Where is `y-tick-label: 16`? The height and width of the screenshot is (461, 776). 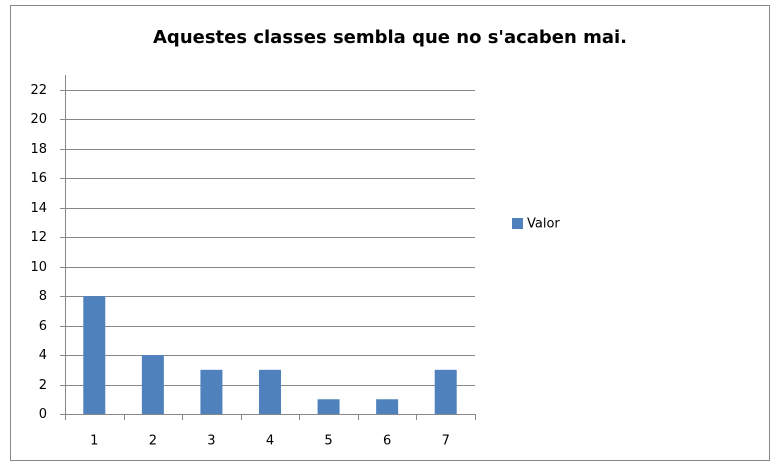
y-tick-label: 16 is located at coordinates (38, 178).